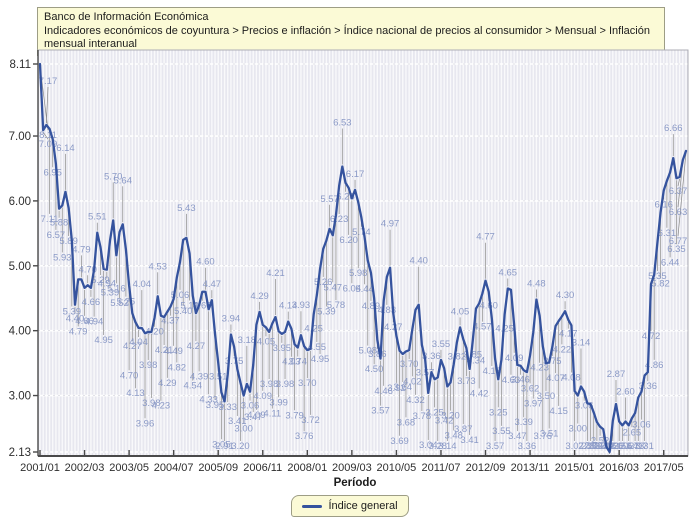 The height and width of the screenshot is (521, 700). Describe the element at coordinates (189, 305) in the screenshot. I see `point-label: 5.19` at that location.